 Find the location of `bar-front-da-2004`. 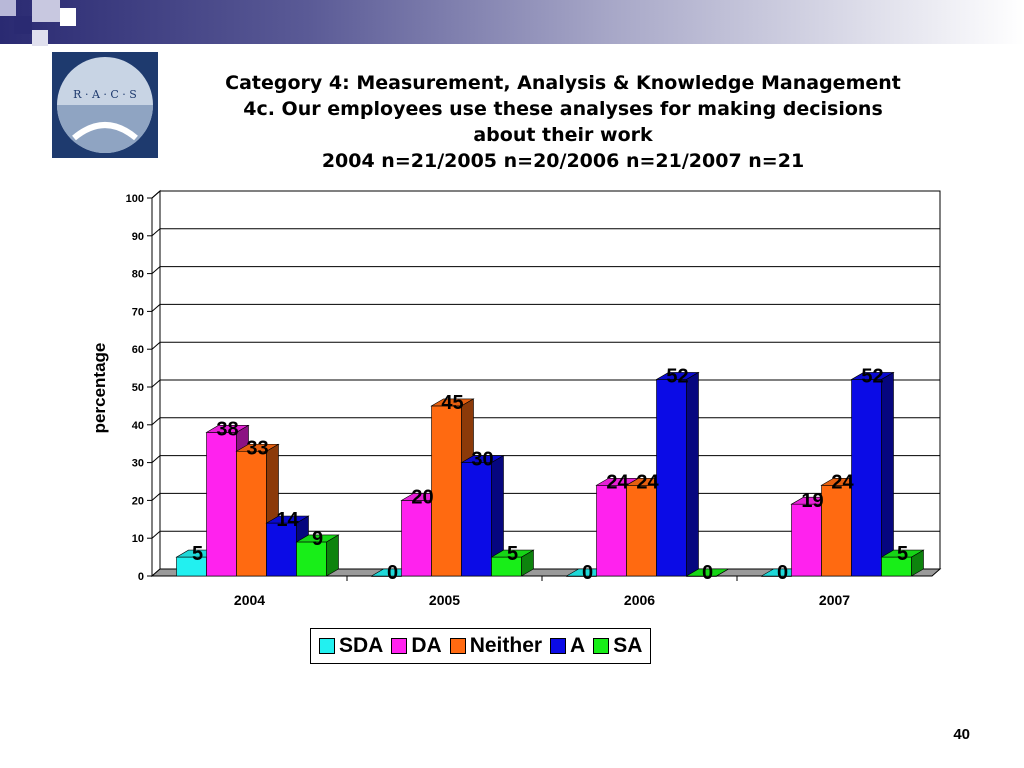

bar-front-da-2004 is located at coordinates (221, 504).